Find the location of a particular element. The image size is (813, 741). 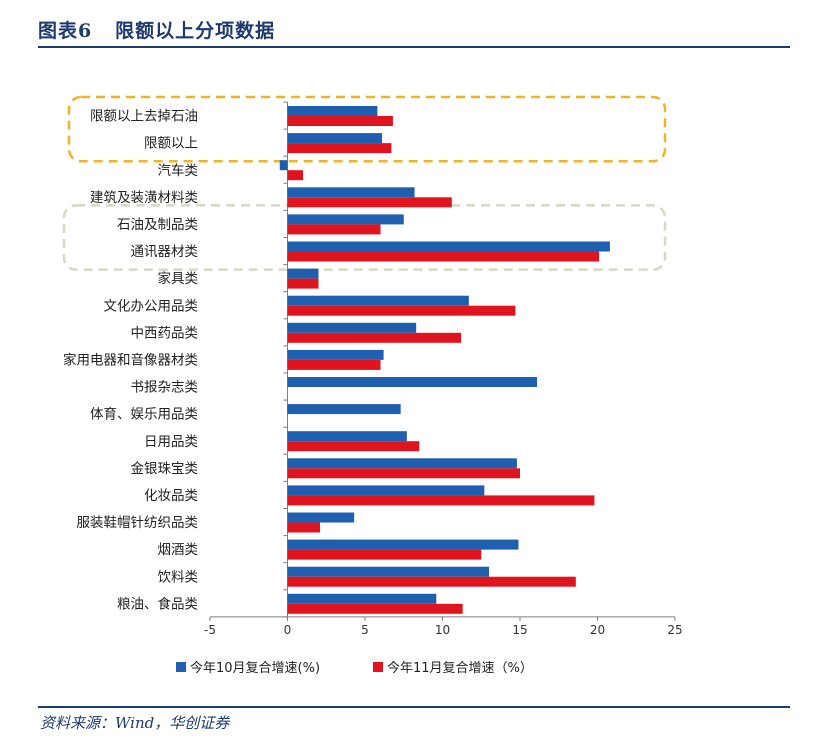

category-label: 文化办公用品类 is located at coordinates (151, 306).